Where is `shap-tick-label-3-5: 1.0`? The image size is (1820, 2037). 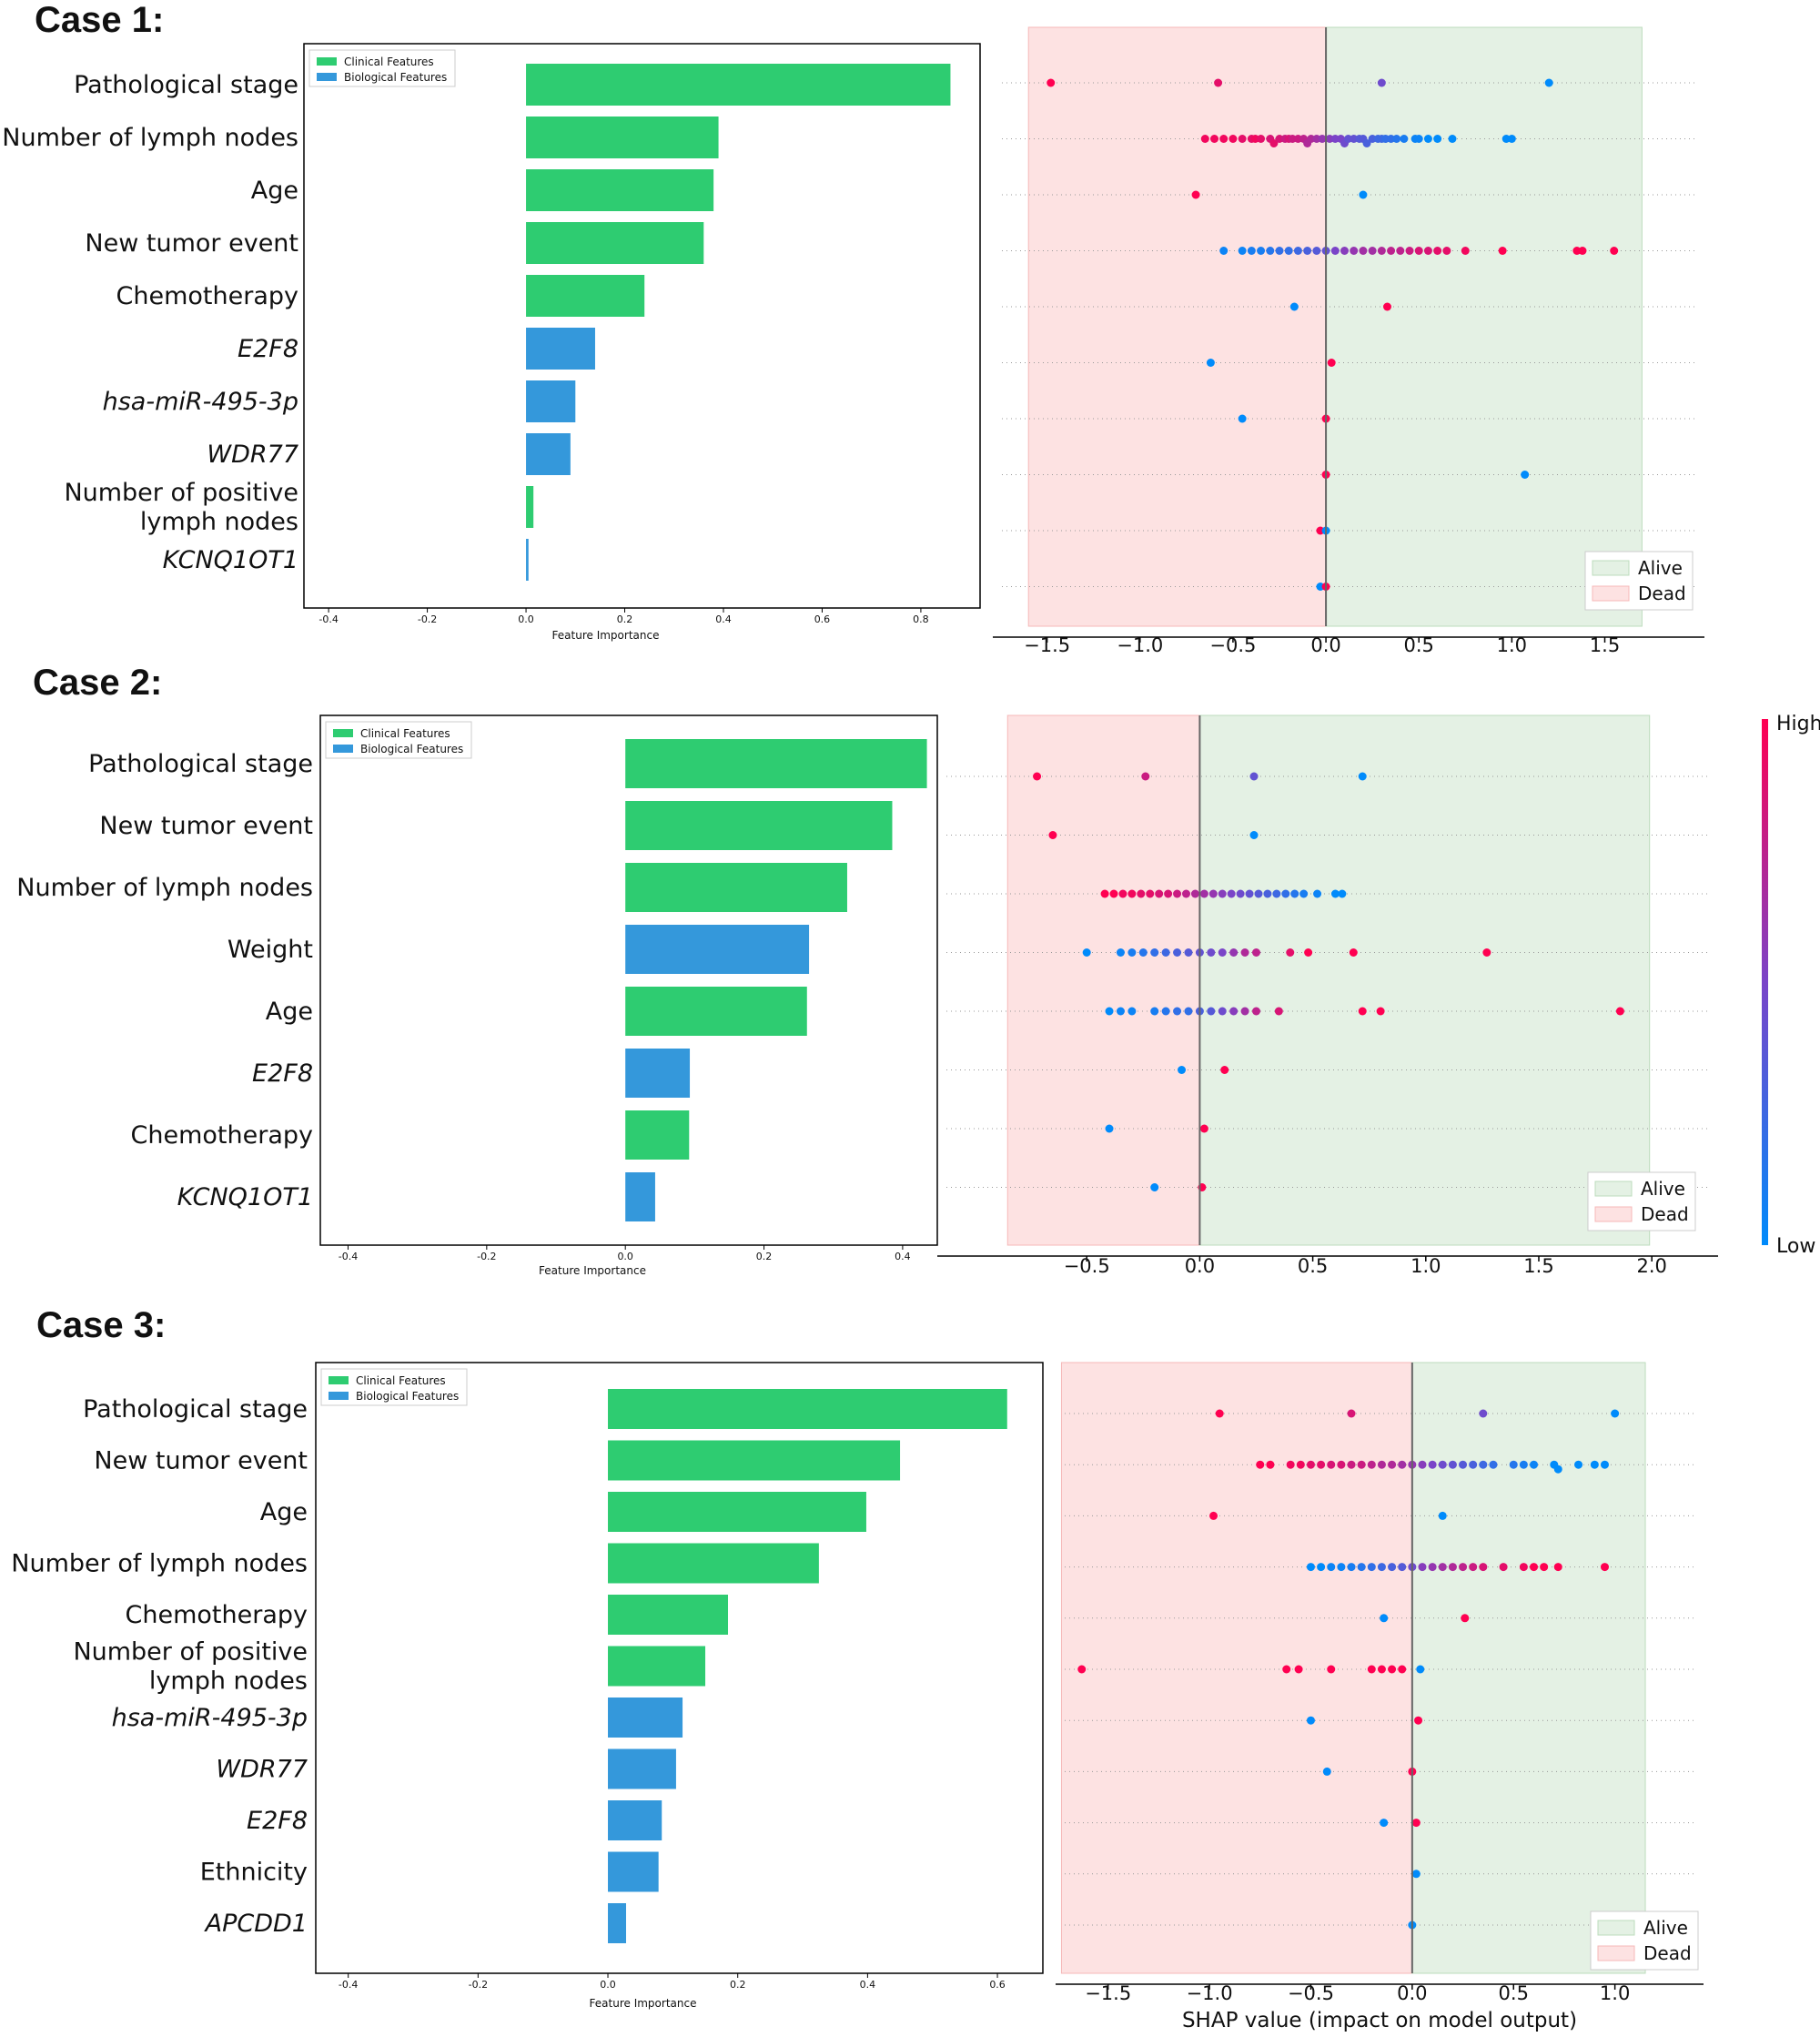
shap-tick-label-3-5: 1.0 is located at coordinates (1615, 1993).